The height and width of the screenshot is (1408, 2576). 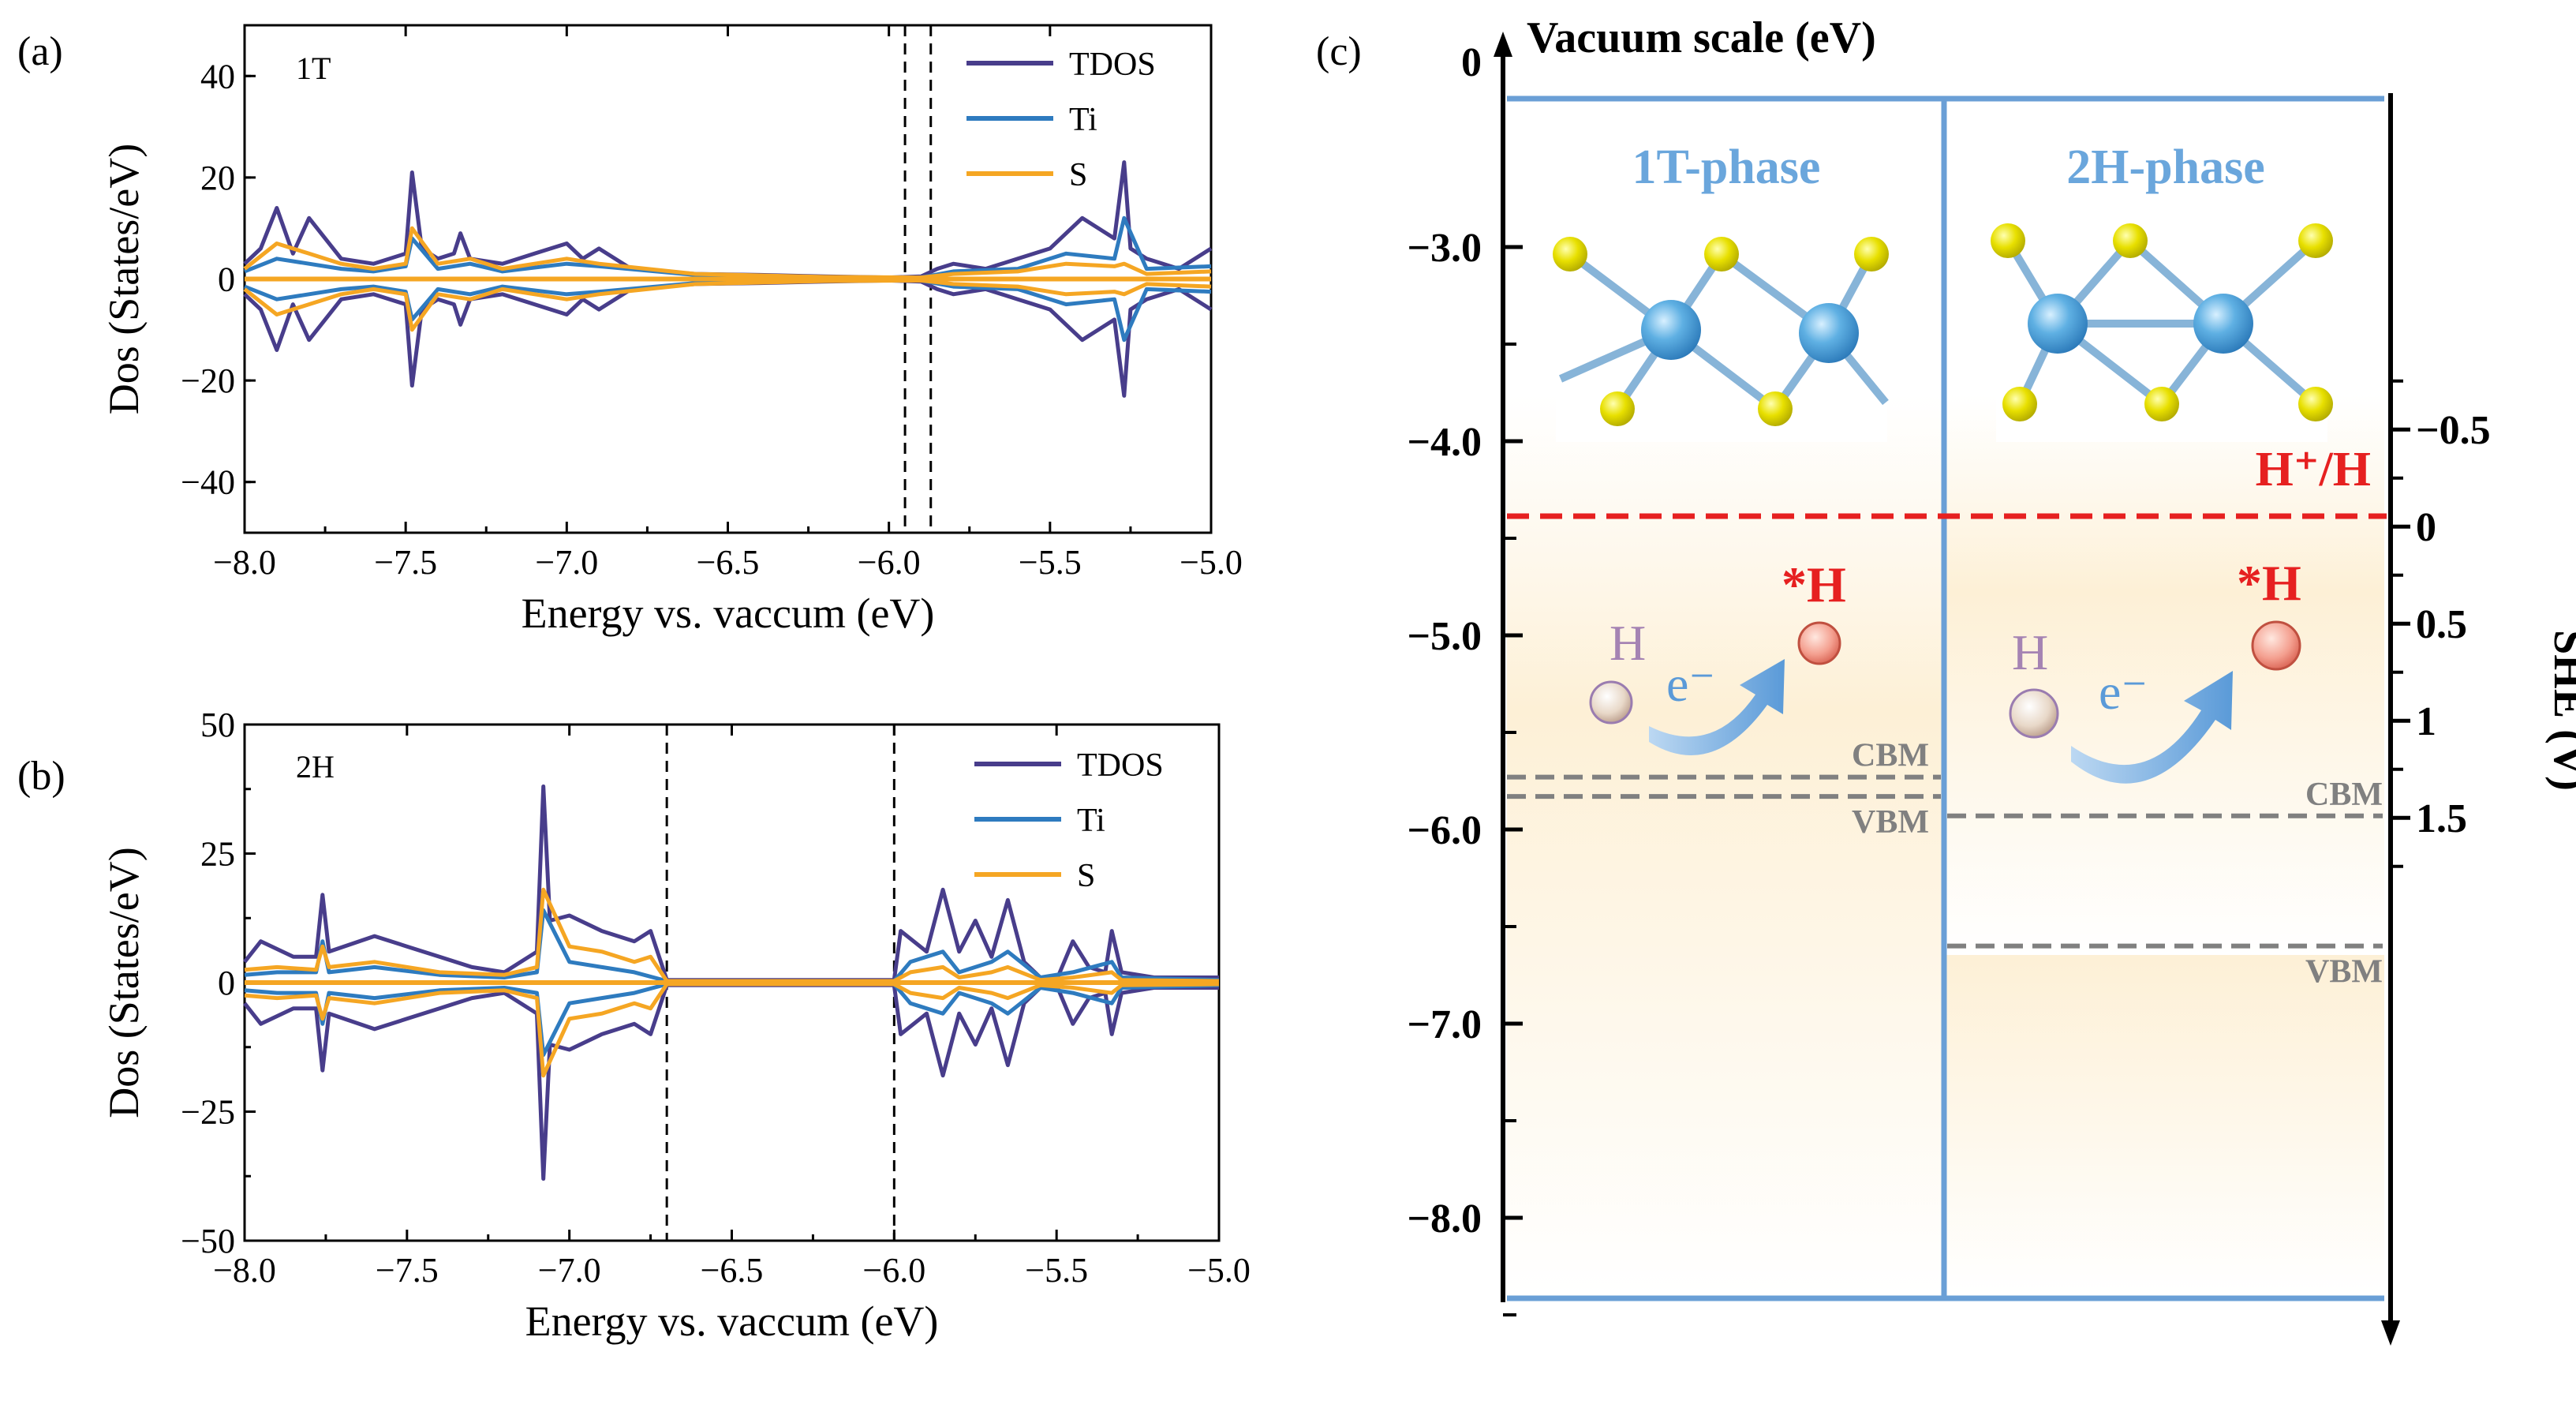 I want to click on y-tick-label: 40, so click(x=218, y=76).